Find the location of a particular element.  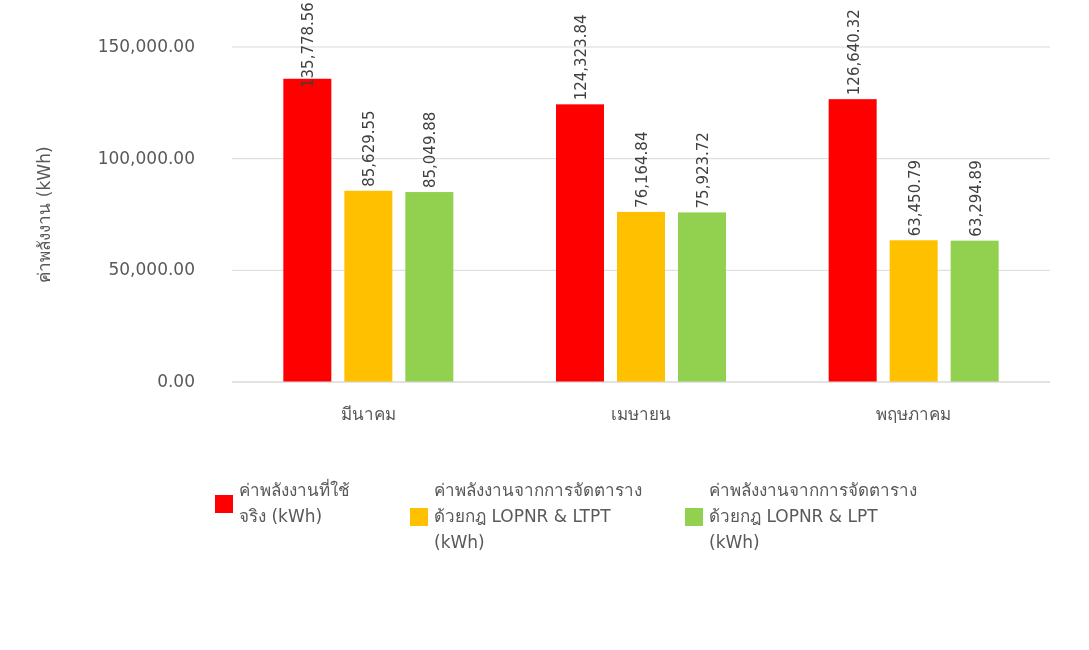

data-label: 76,164.84 is located at coordinates (642, 169).